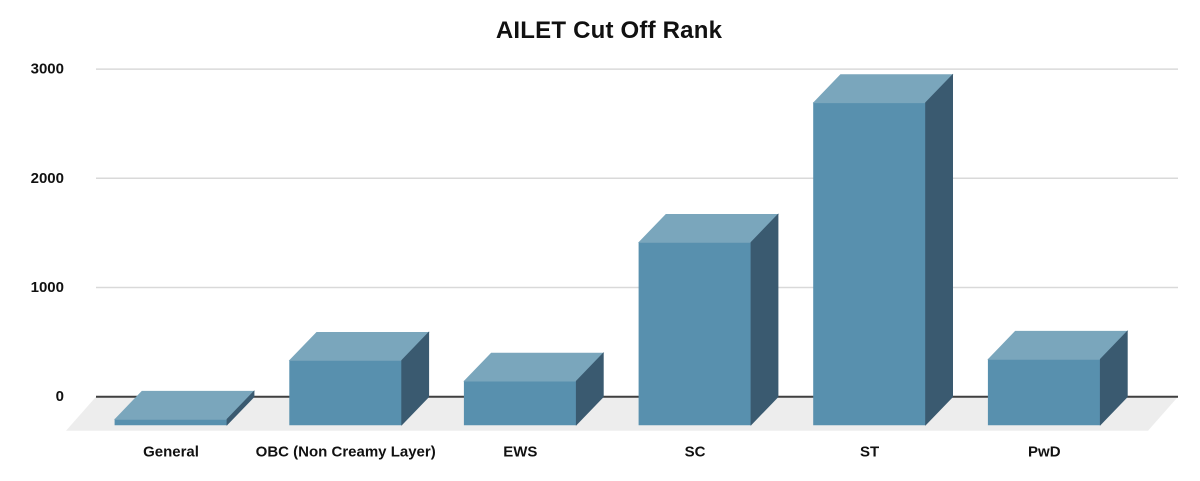 This screenshot has height=481, width=1200. I want to click on bar-pwd, so click(1058, 378).